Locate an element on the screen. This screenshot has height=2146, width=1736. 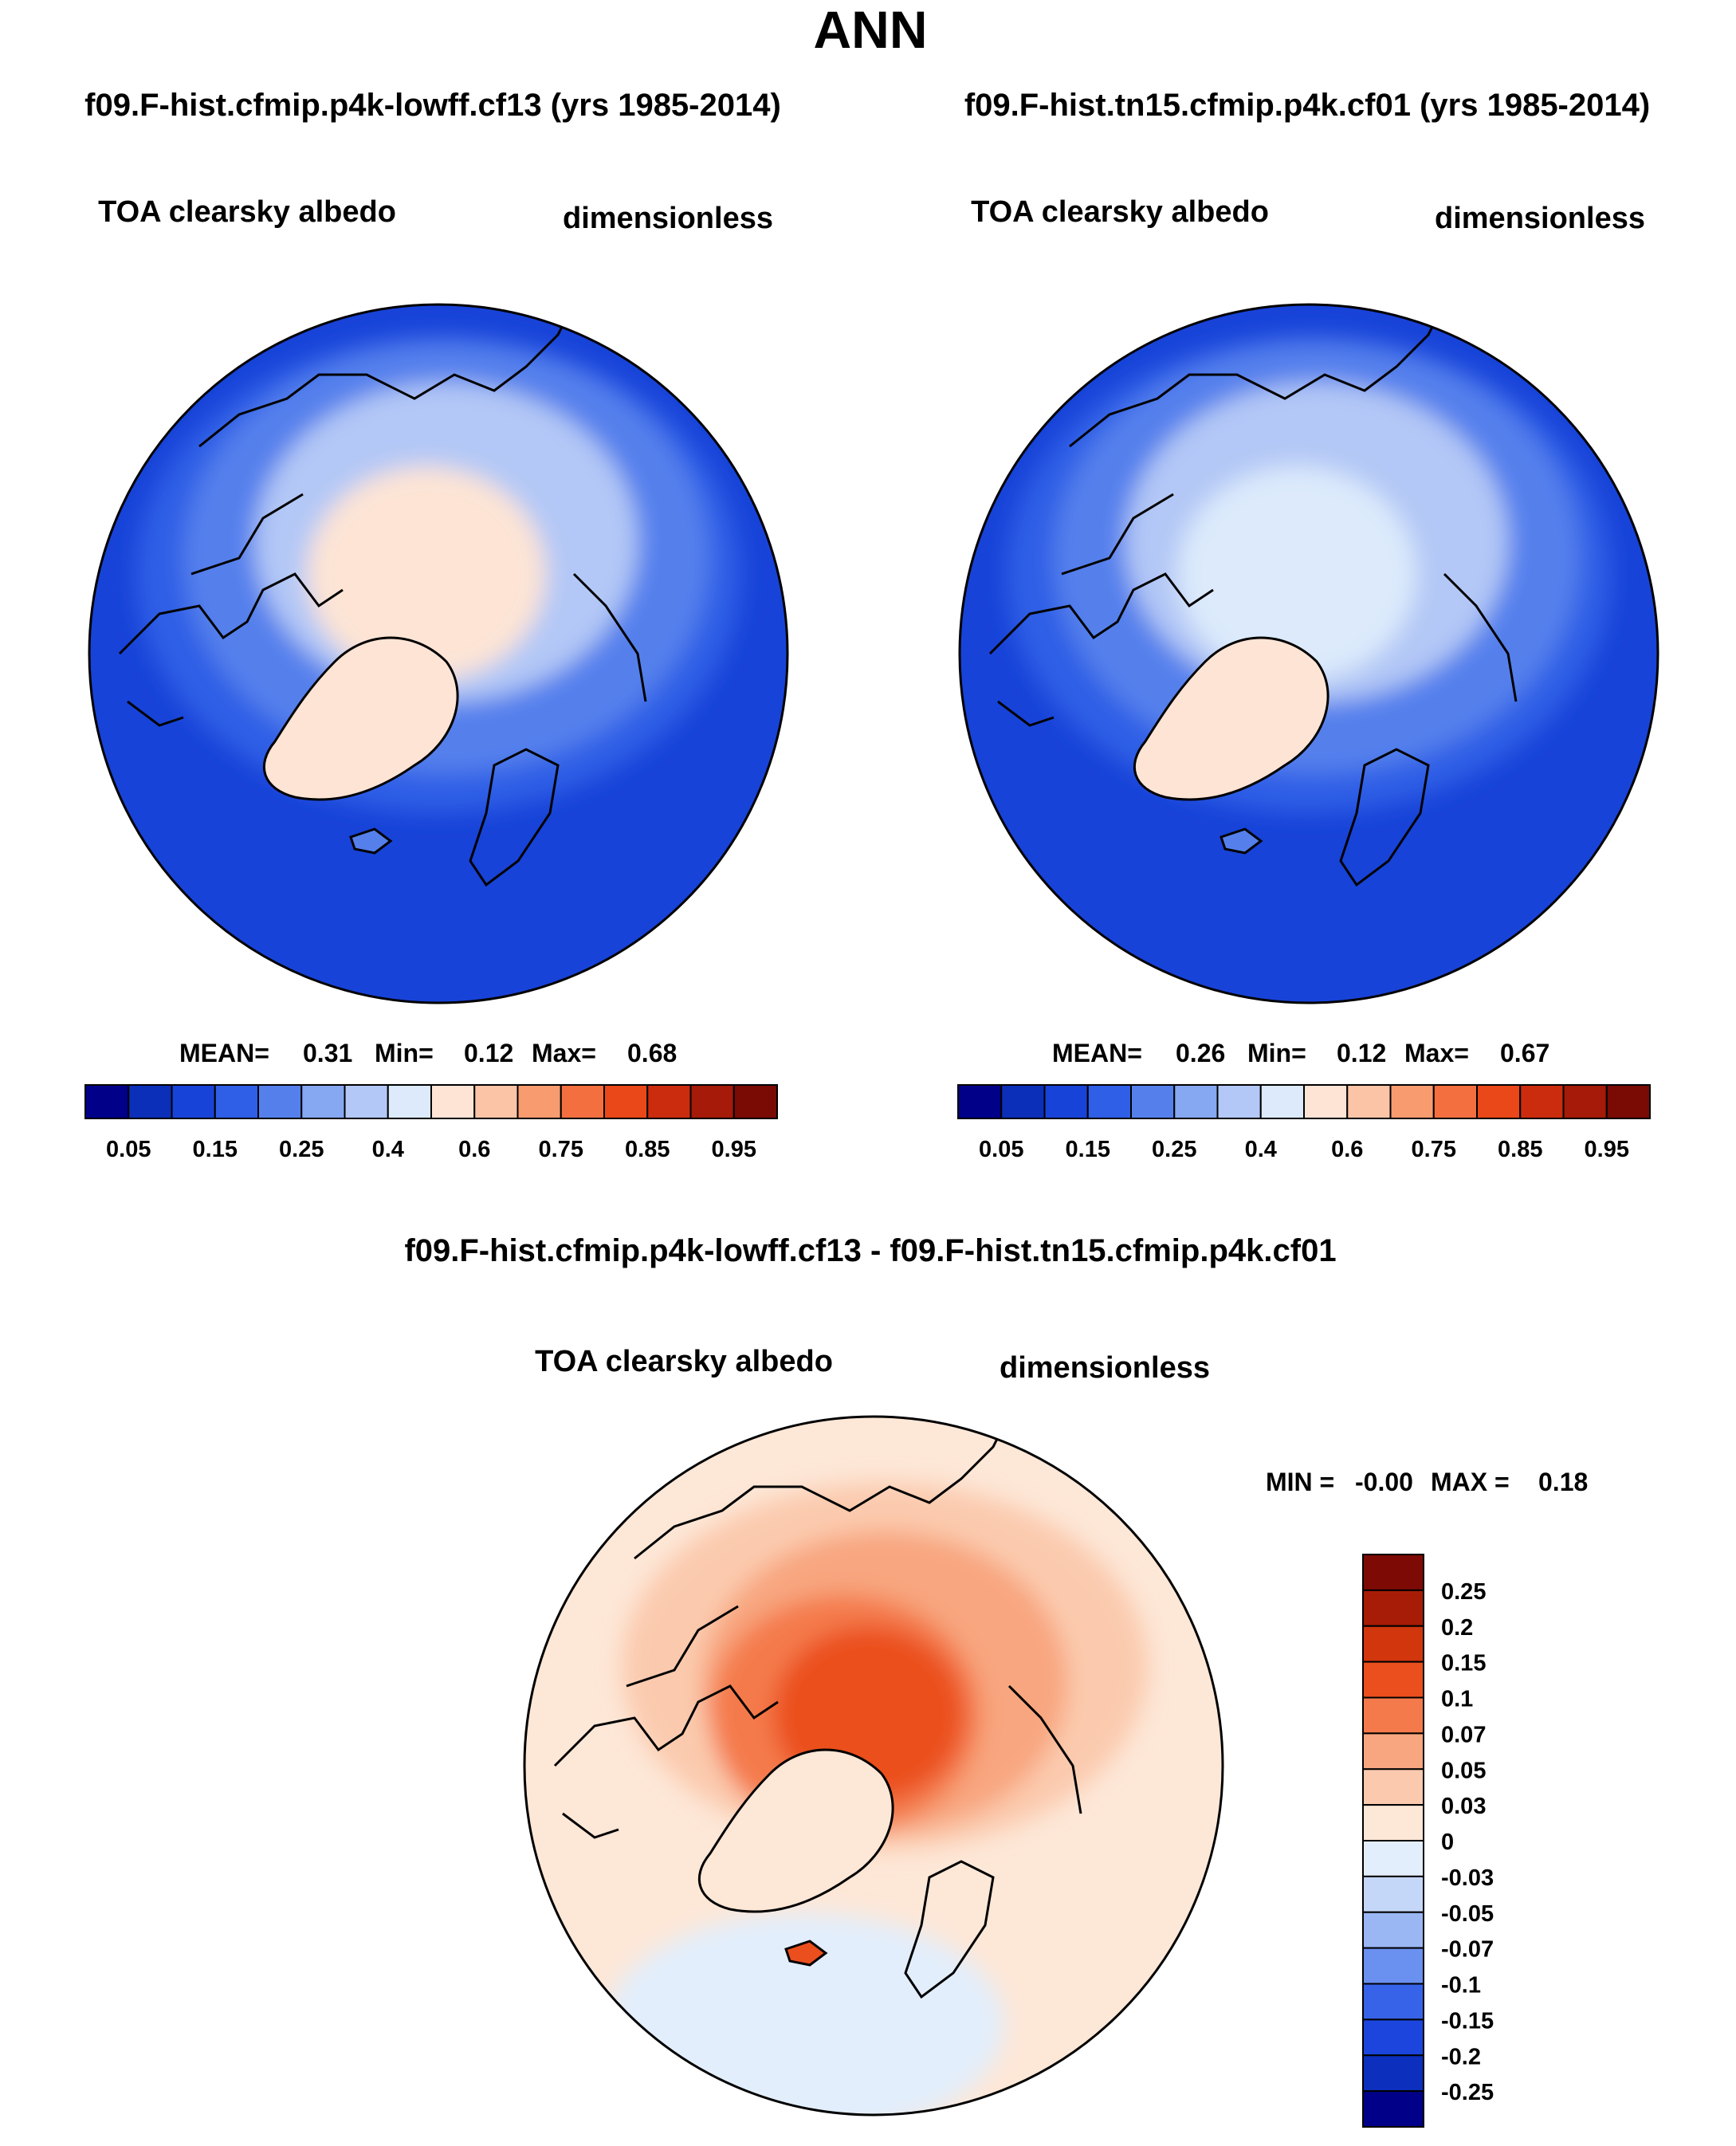
panel-a-region-central-arctic is located at coordinates (426, 574).